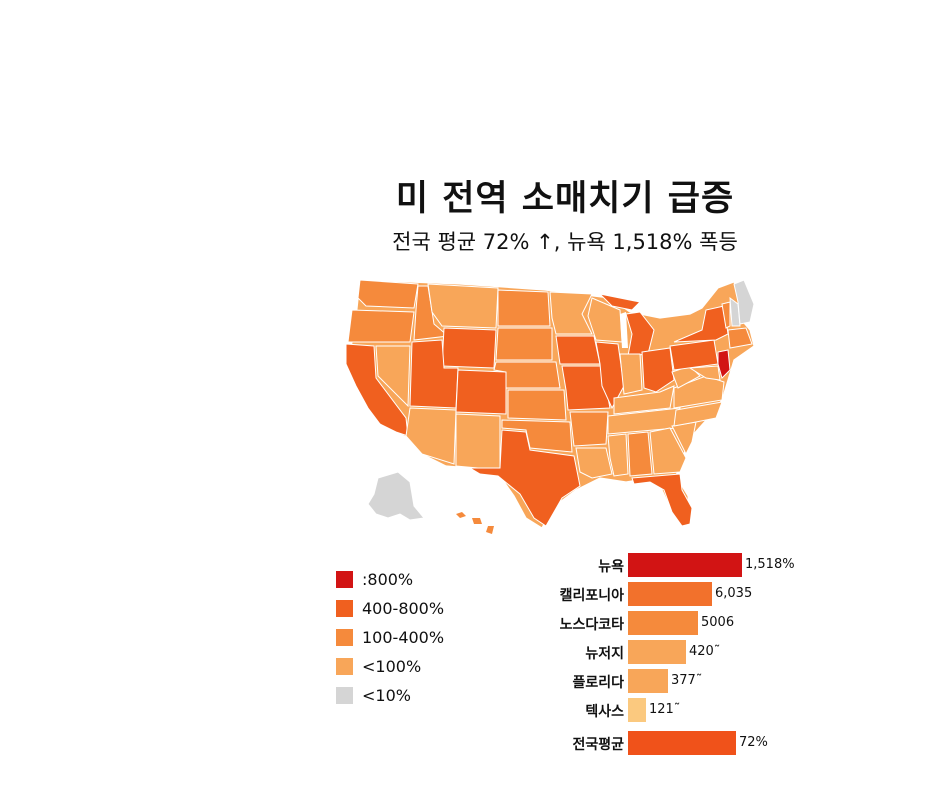 The height and width of the screenshot is (788, 940). What do you see at coordinates (396, 496) in the screenshot?
I see `state-alaska` at bounding box center [396, 496].